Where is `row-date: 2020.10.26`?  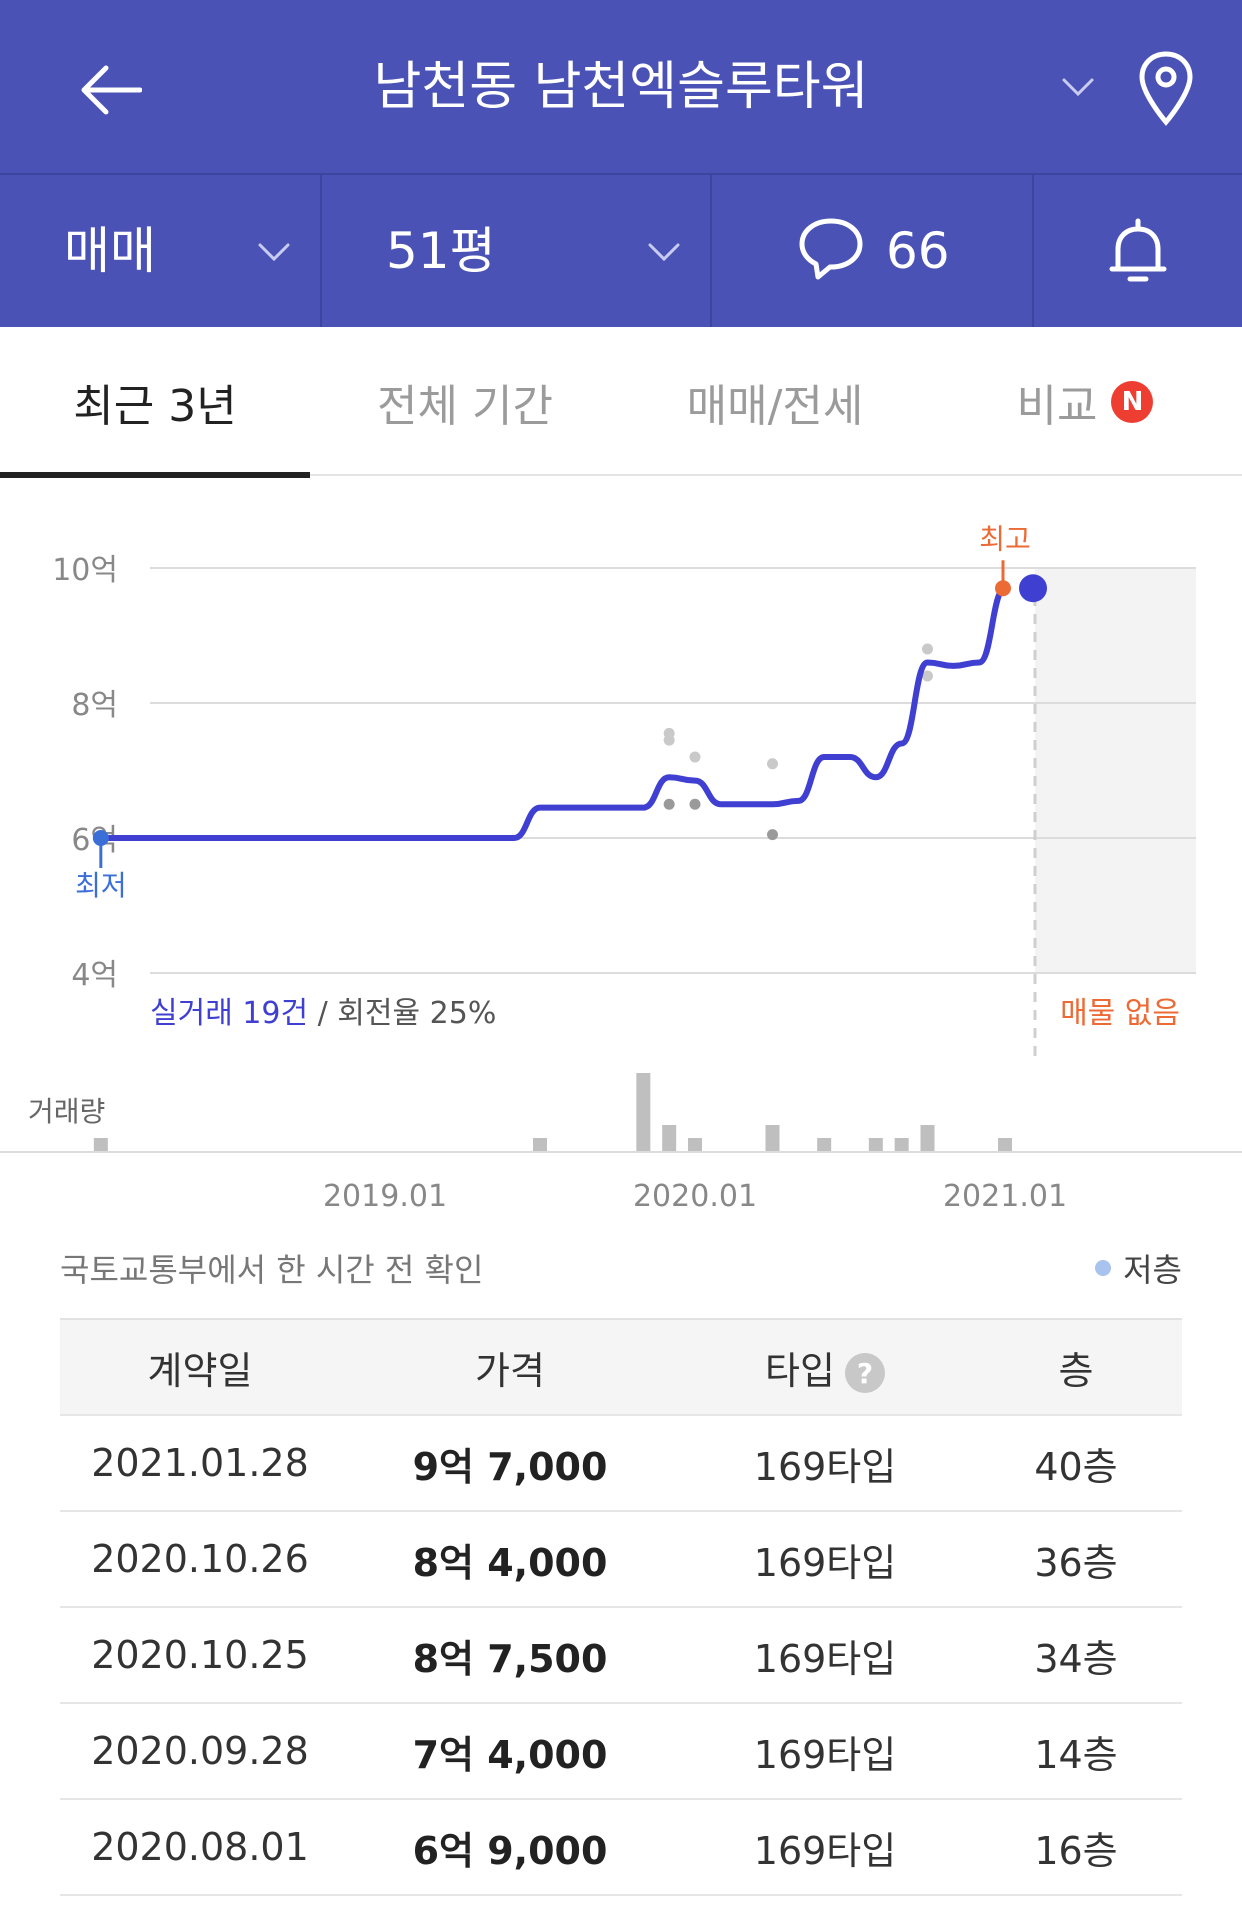 row-date: 2020.10.26 is located at coordinates (200, 1558).